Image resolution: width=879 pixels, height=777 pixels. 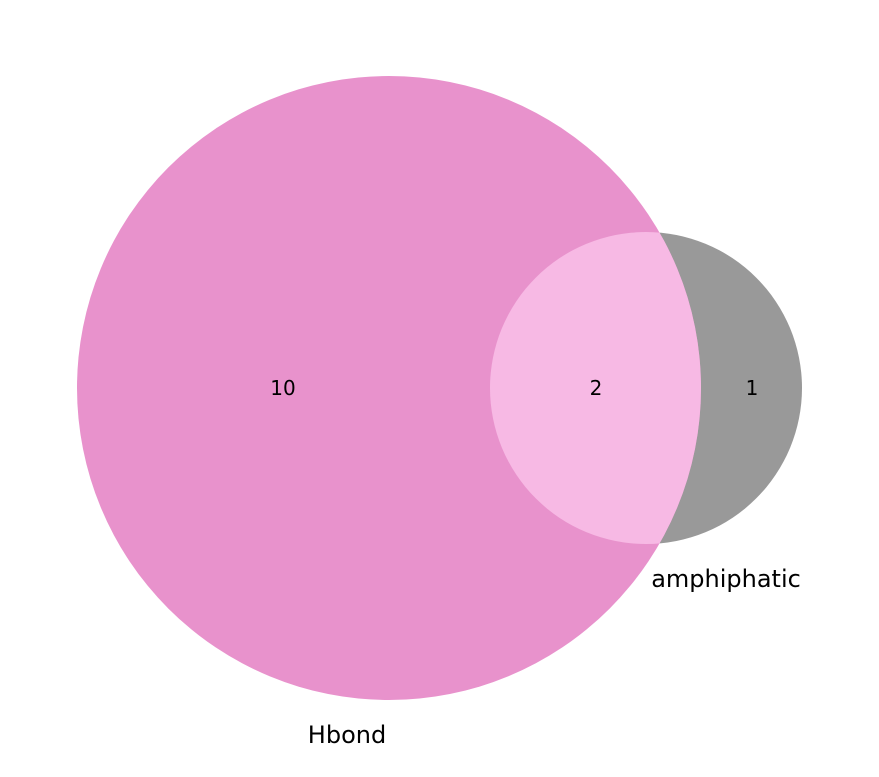 I want to click on intersection-count: 2, so click(x=596, y=388).